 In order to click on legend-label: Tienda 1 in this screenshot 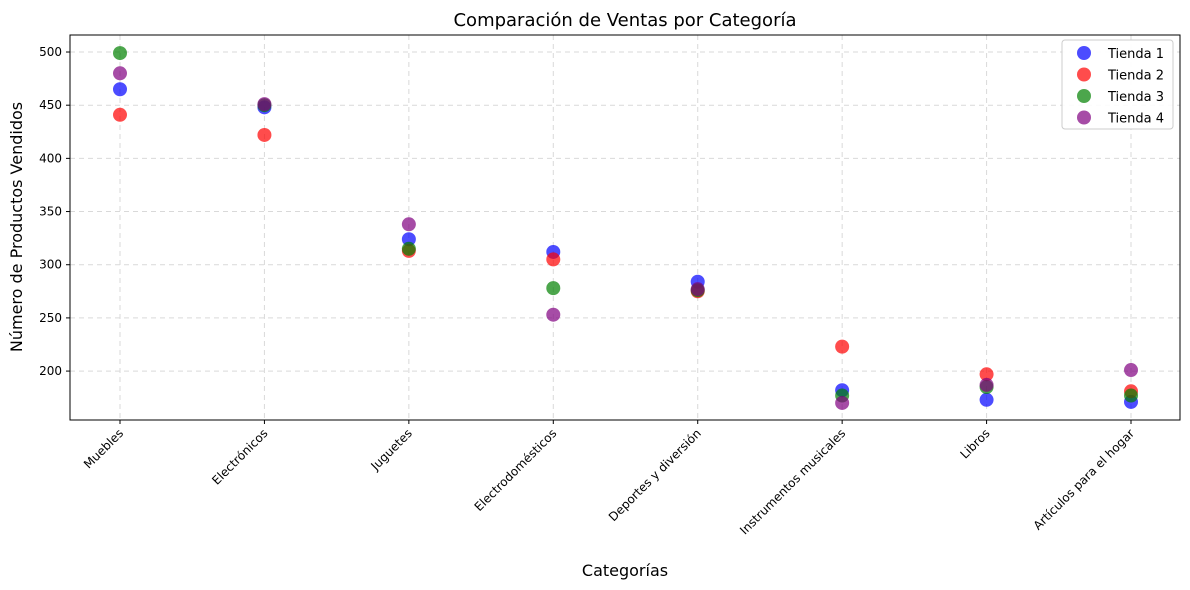, I will do `click(1135, 54)`.